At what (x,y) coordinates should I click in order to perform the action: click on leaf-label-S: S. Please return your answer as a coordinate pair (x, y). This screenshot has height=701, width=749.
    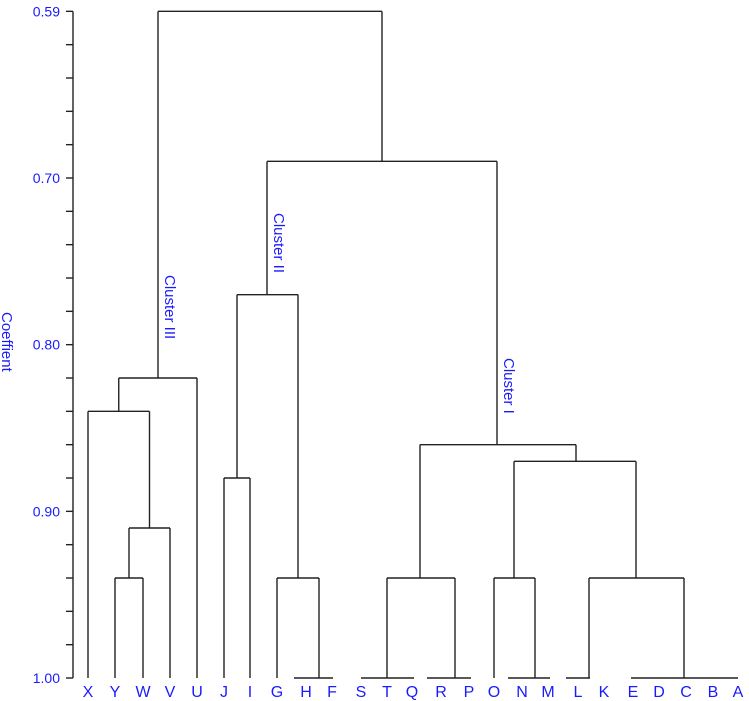
    Looking at the image, I should click on (361, 692).